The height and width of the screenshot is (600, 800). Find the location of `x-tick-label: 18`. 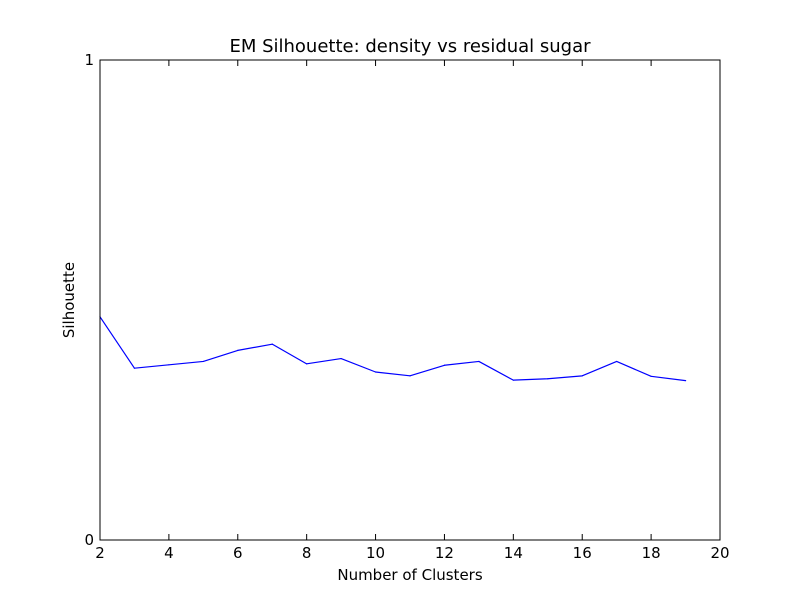

x-tick-label: 18 is located at coordinates (651, 553).